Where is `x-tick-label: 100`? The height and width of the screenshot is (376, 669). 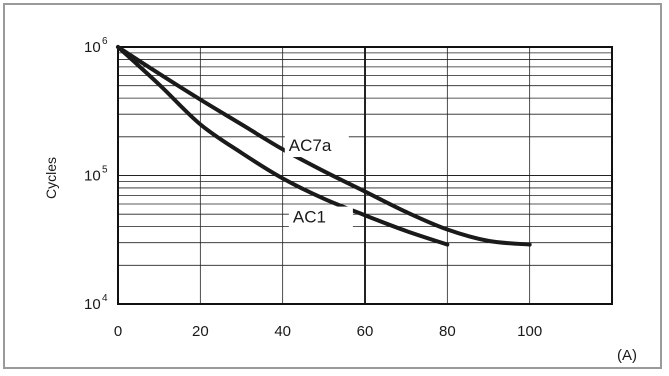 x-tick-label: 100 is located at coordinates (529, 331).